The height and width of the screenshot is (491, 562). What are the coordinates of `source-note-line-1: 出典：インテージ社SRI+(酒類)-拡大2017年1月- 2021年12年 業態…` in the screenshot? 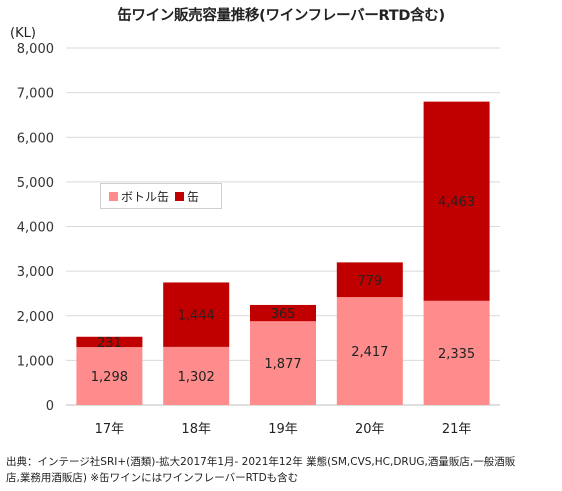 It's located at (261, 462).